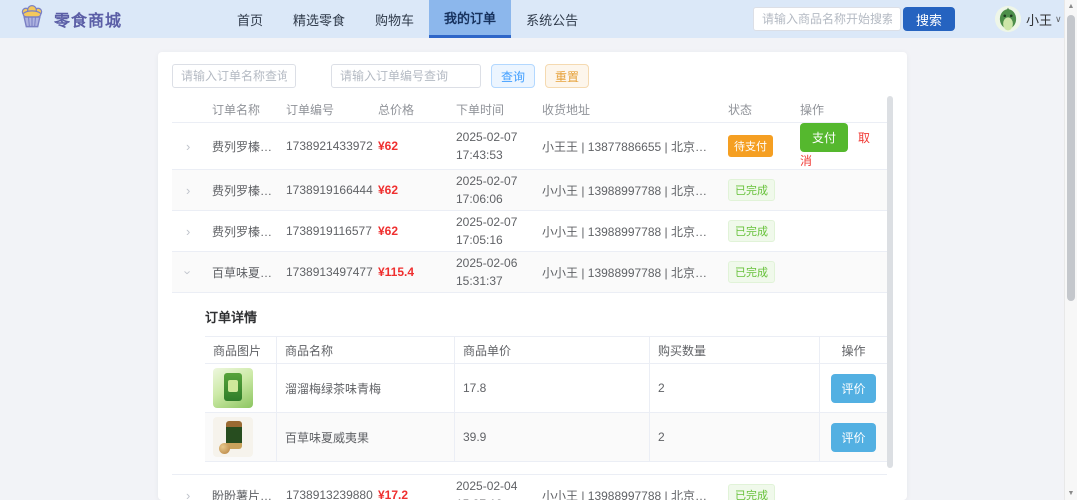 The image size is (1077, 500). I want to click on nav-item-announcements: 系统公告, so click(552, 20).